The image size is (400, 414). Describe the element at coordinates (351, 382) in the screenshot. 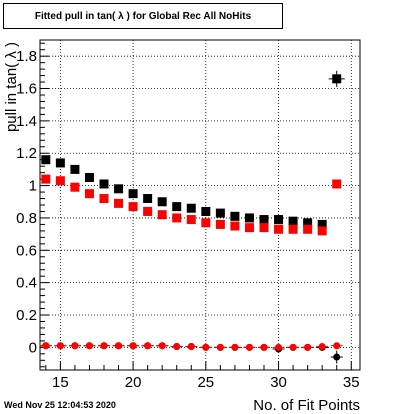

I see `x-tick-label: 35` at that location.